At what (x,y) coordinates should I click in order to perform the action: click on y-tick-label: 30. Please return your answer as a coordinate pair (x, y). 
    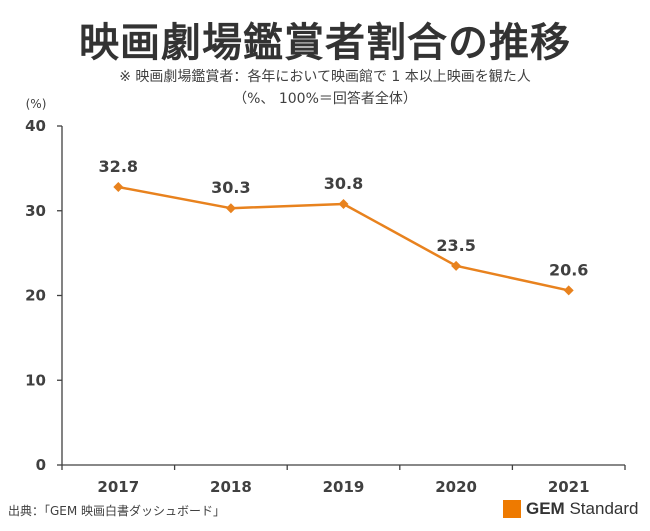
    Looking at the image, I should click on (35, 211).